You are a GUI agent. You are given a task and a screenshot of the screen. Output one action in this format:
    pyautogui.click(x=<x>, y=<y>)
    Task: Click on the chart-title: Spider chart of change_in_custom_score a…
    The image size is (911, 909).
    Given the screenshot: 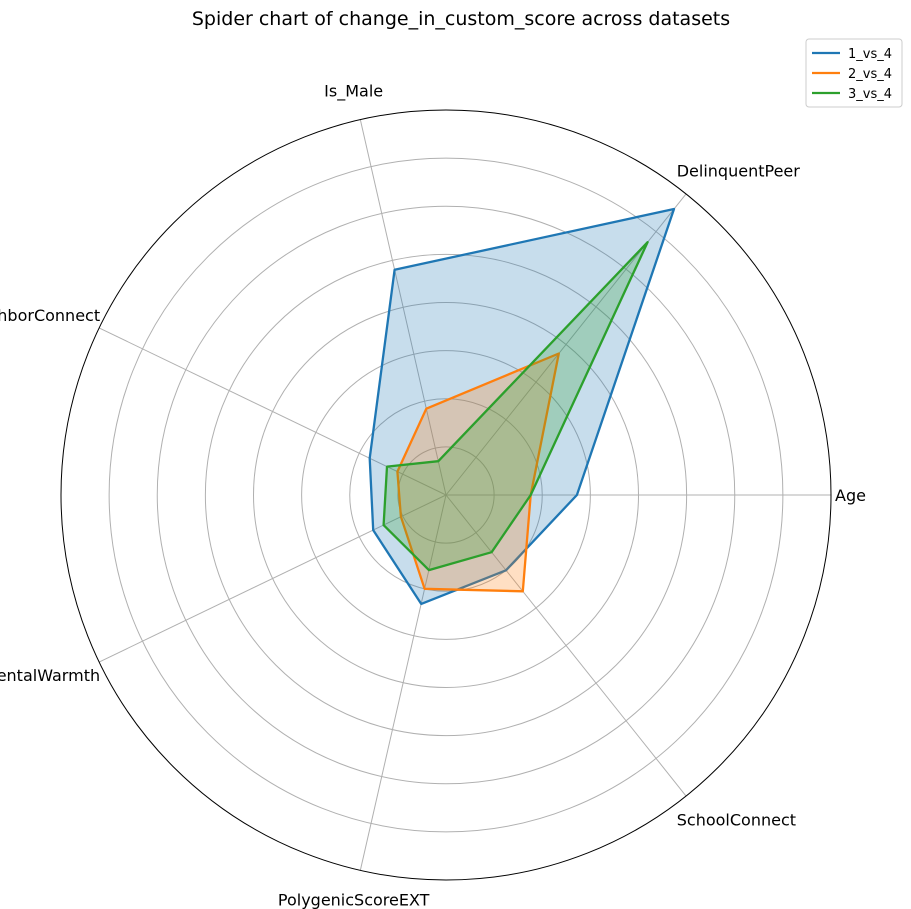 What is the action you would take?
    pyautogui.click(x=461, y=19)
    